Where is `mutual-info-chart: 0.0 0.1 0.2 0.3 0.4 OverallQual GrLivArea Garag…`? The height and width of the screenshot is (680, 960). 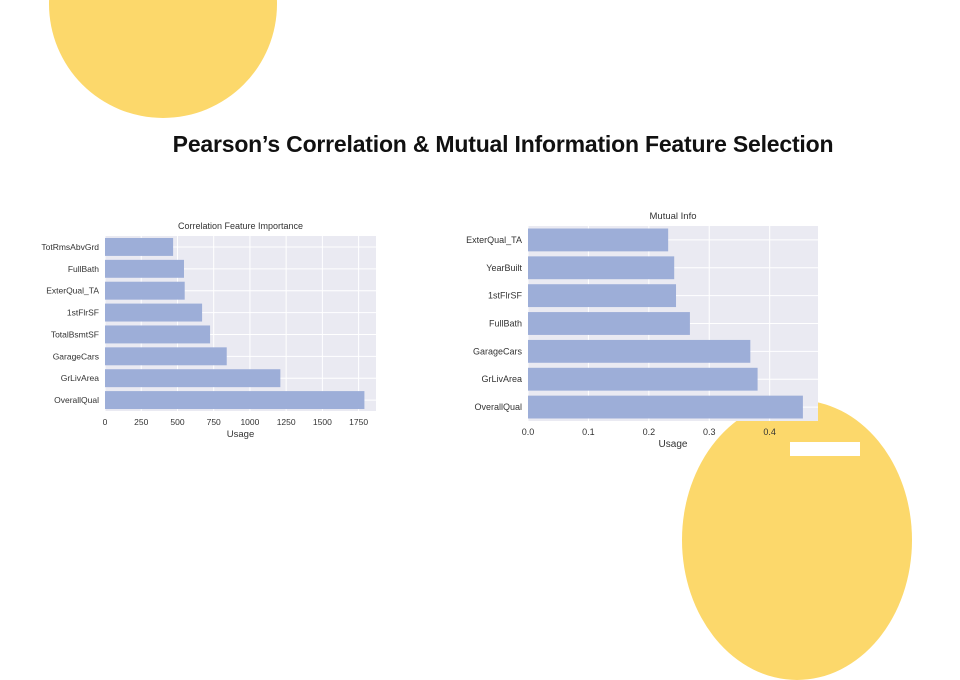
mutual-info-chart: 0.0 0.1 0.2 0.3 0.4 OverallQual GrLivArea Garag… is located at coordinates (640, 332).